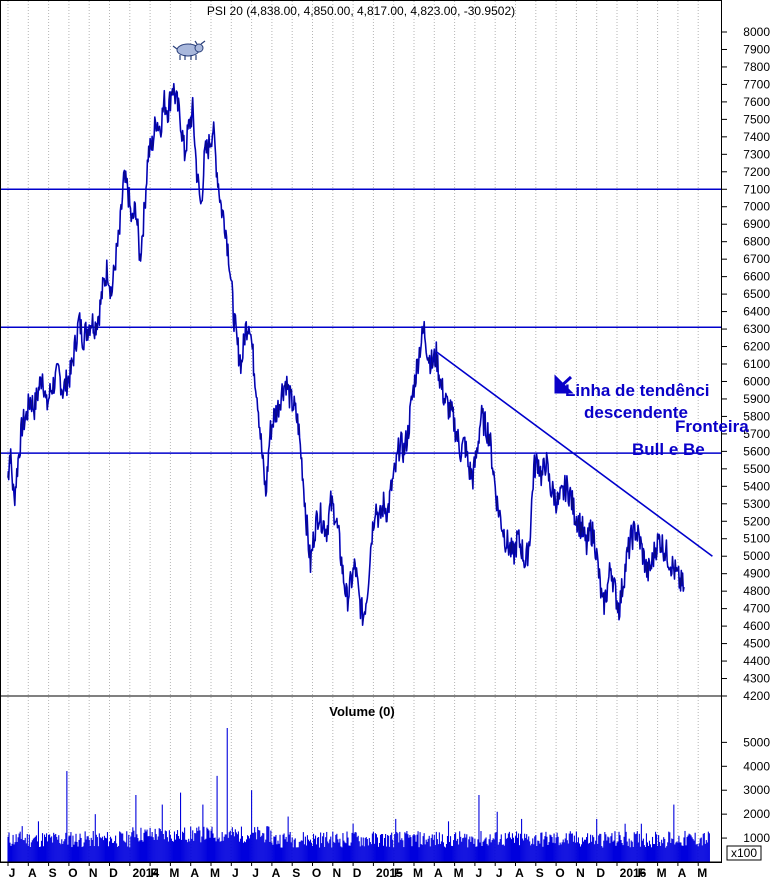 The height and width of the screenshot is (880, 774). Describe the element at coordinates (756, 119) in the screenshot. I see `y-tick-label: 7500` at that location.